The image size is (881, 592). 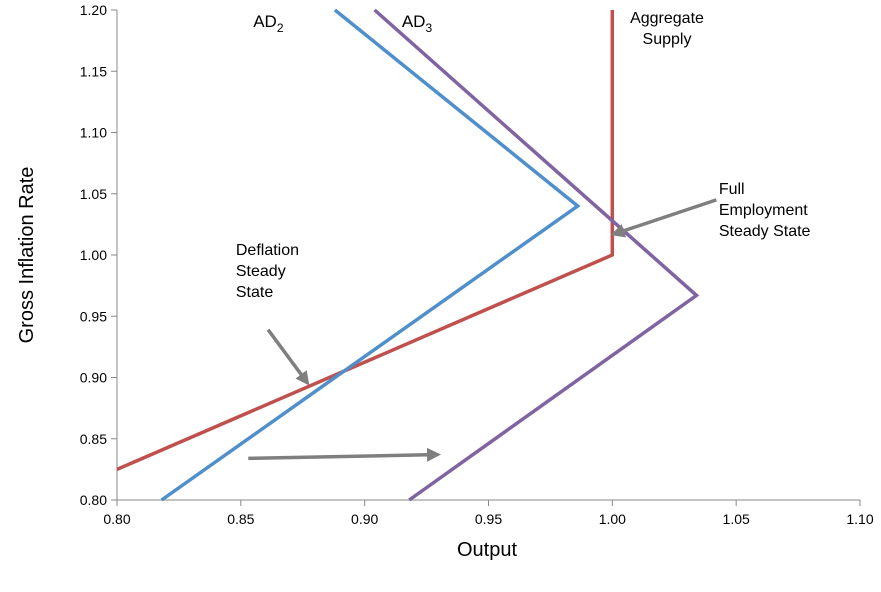 What do you see at coordinates (345, 454) in the screenshot?
I see `shift-arrow` at bounding box center [345, 454].